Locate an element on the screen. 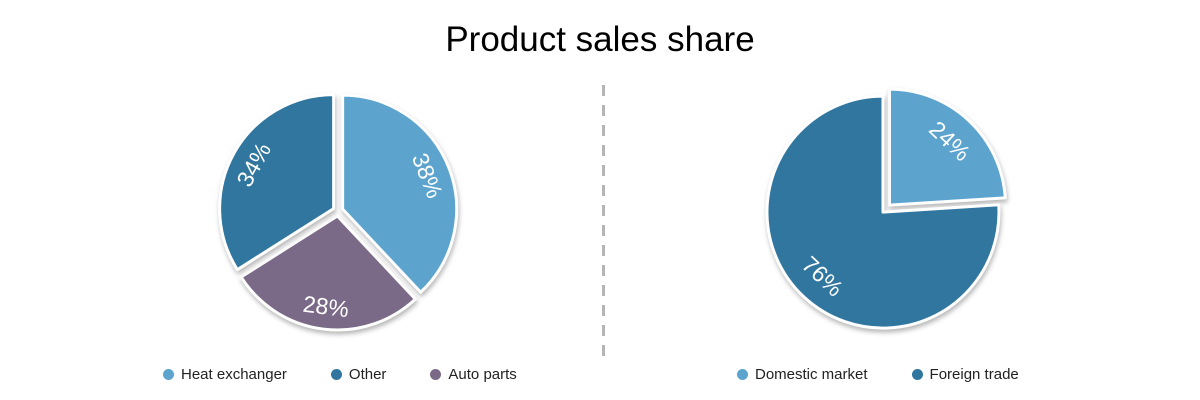  divider-dashed-line is located at coordinates (603, 223).